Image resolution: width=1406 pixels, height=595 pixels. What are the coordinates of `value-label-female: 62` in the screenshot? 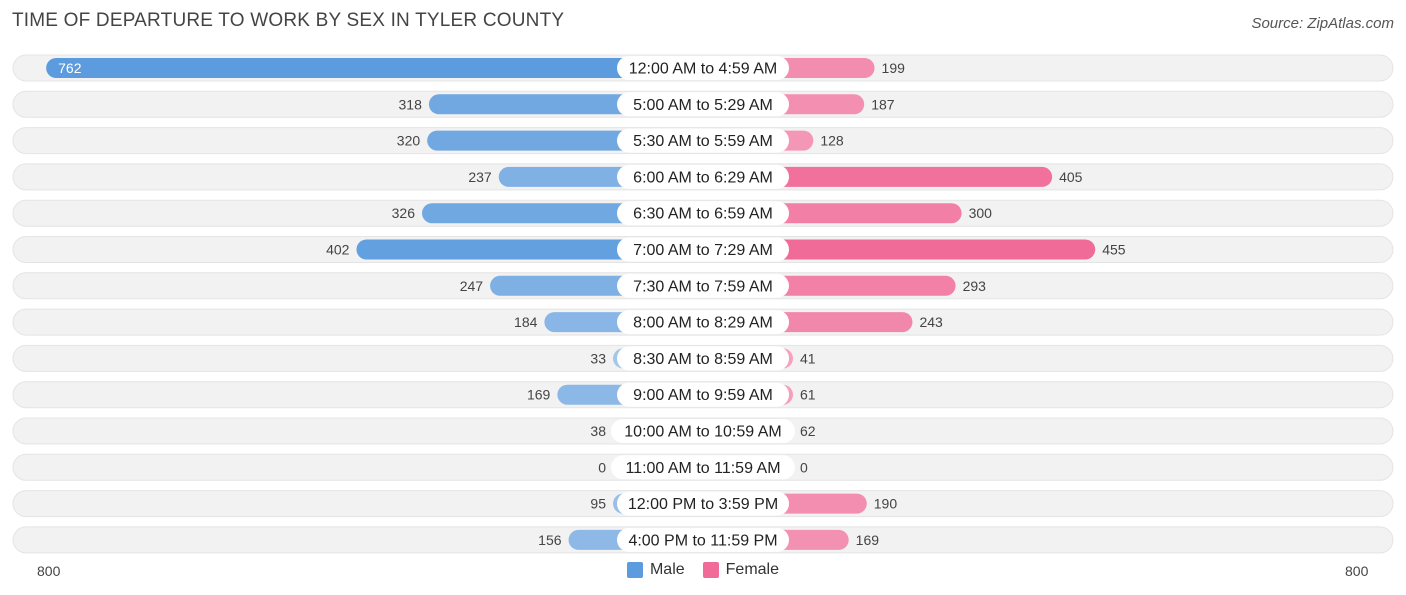 It's located at (808, 431).